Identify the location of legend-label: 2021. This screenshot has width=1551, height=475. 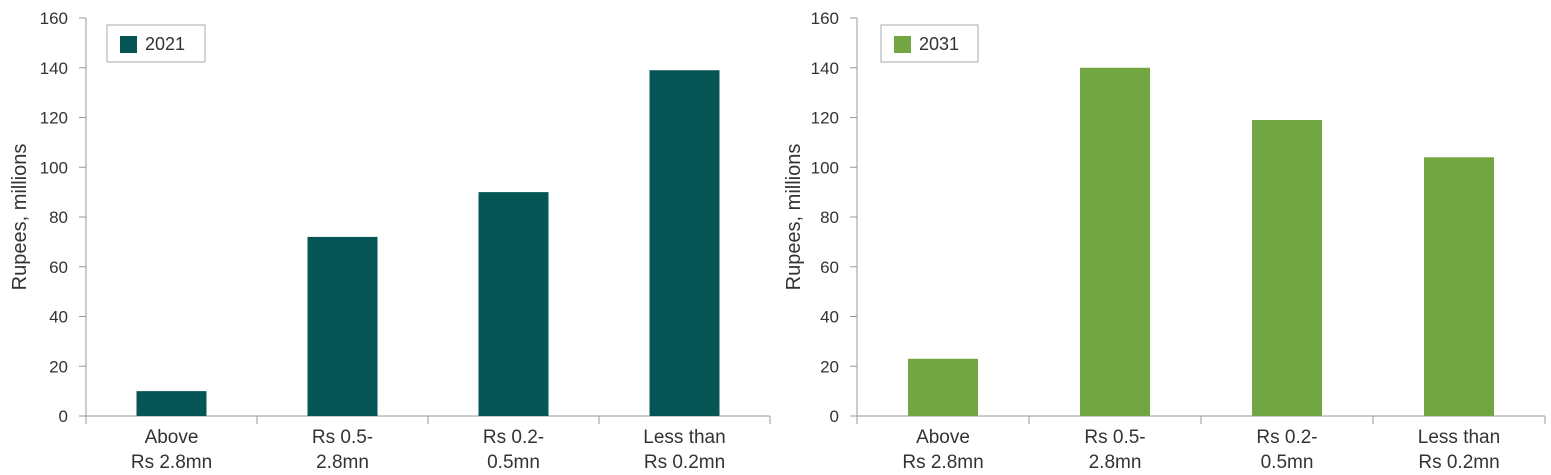
(165, 44).